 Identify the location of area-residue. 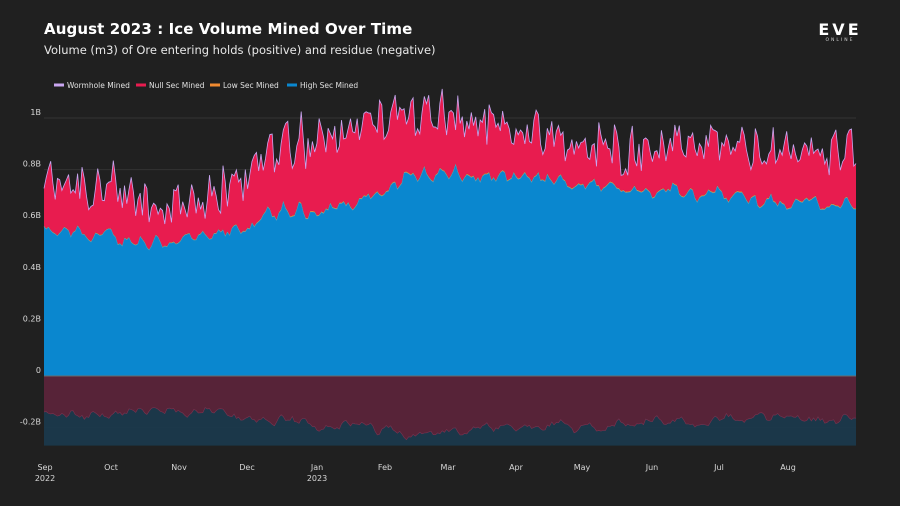
(450, 408).